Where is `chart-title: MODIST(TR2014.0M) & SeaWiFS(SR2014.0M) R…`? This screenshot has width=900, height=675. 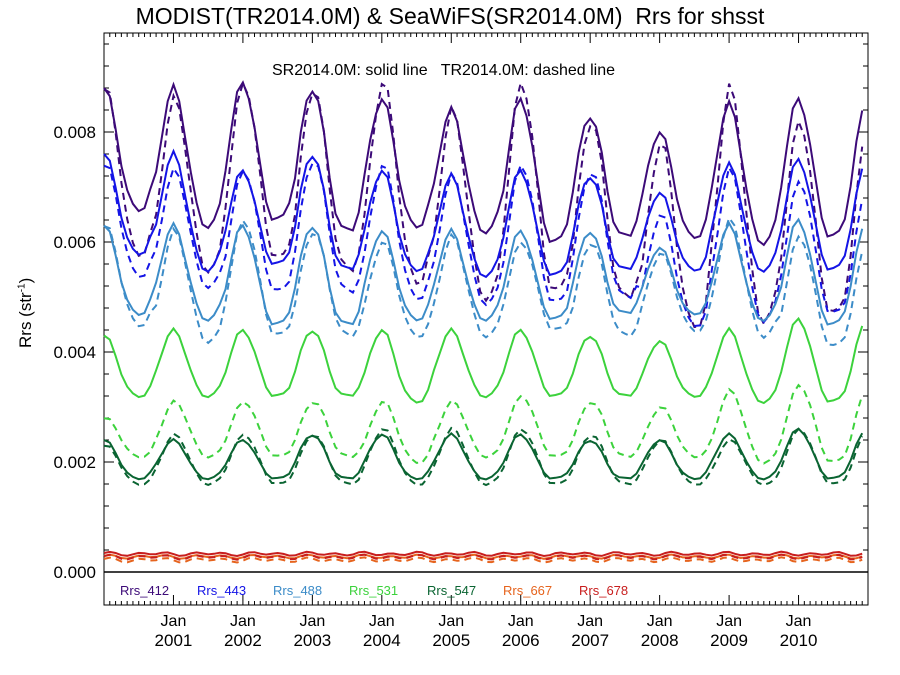 chart-title: MODIST(TR2014.0M) & SeaWiFS(SR2014.0M) R… is located at coordinates (450, 16).